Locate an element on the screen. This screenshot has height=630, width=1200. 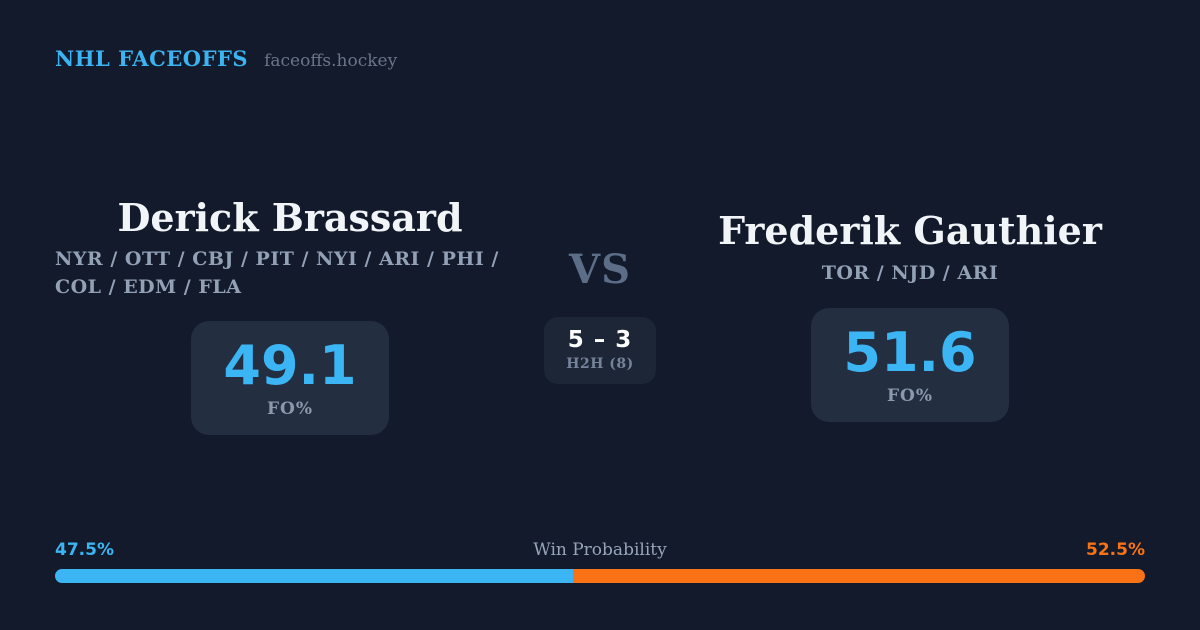
player-name-left: Derick Brassard is located at coordinates (290, 217).